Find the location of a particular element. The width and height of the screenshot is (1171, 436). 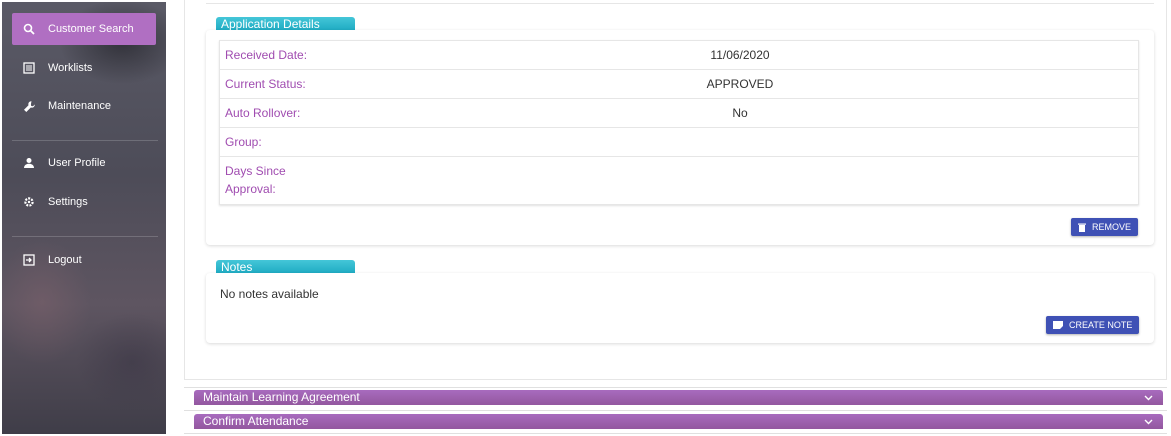

days-since-approval-label: Days Since Approval: is located at coordinates (255, 180).